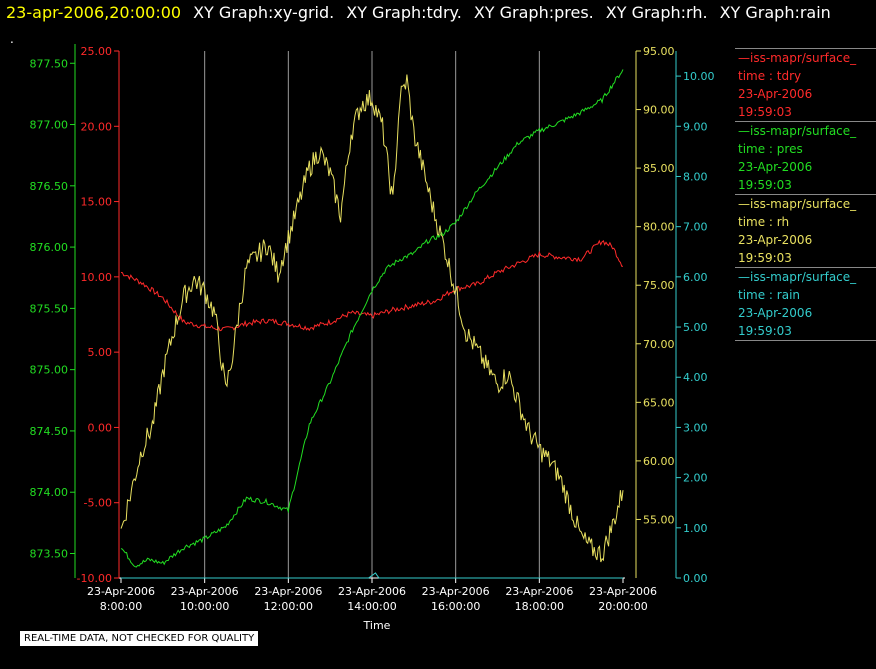 The image size is (876, 669). Describe the element at coordinates (769, 295) in the screenshot. I see `legend-series-var: time : rain` at that location.